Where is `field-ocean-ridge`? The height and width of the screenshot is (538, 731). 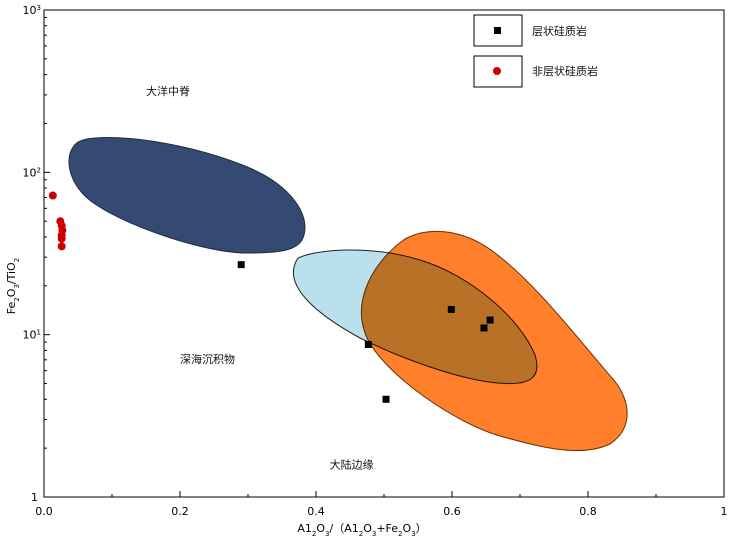 field-ocean-ridge is located at coordinates (187, 195).